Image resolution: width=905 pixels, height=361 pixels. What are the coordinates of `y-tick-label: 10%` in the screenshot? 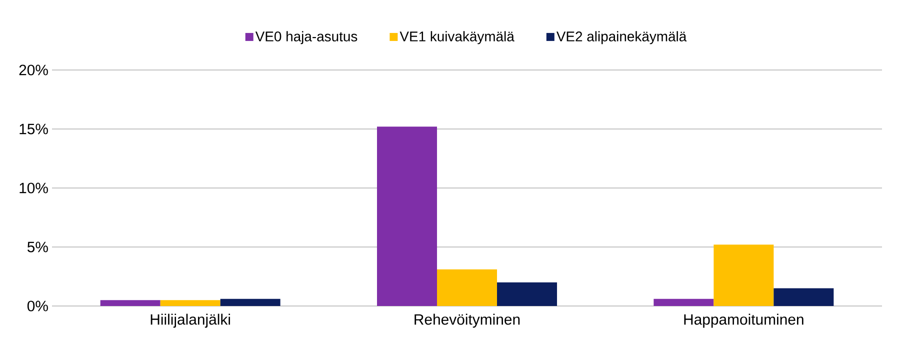 It's located at (34, 188).